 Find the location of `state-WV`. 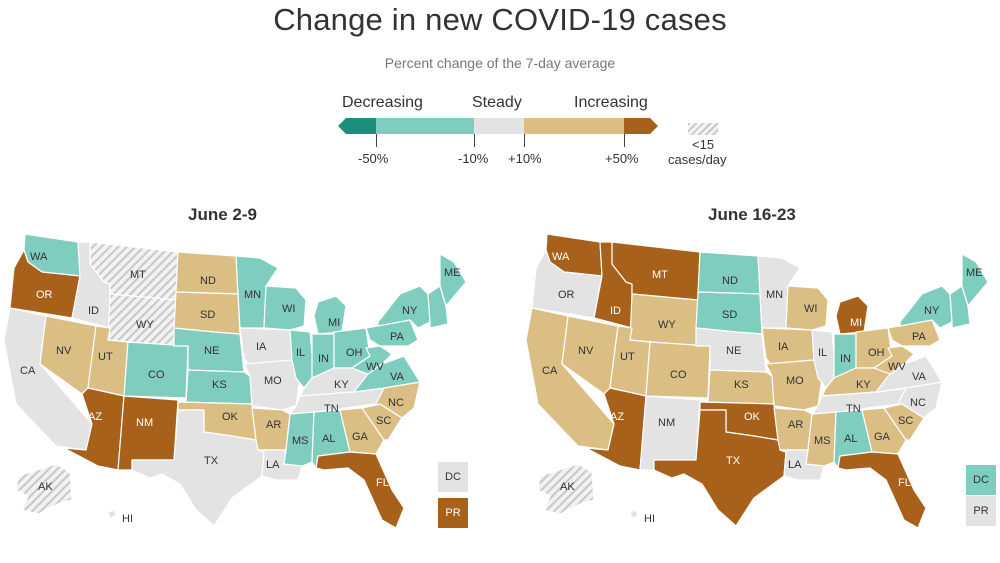

state-WV is located at coordinates (372, 360).